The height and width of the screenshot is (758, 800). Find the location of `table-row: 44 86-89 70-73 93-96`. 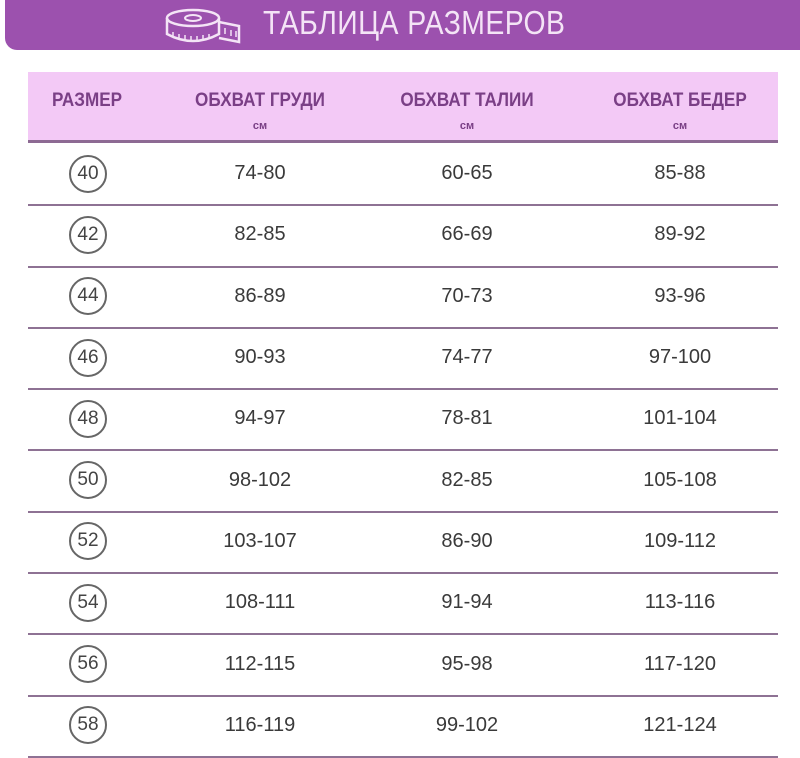

table-row: 44 86-89 70-73 93-96 is located at coordinates (403, 297).